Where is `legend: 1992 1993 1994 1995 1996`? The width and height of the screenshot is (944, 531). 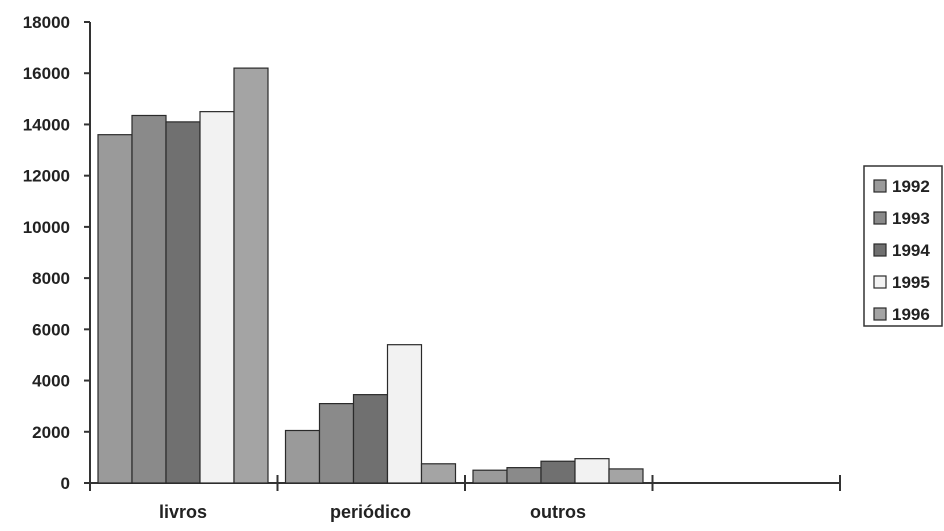
legend: 1992 1993 1994 1995 1996 is located at coordinates (903, 246).